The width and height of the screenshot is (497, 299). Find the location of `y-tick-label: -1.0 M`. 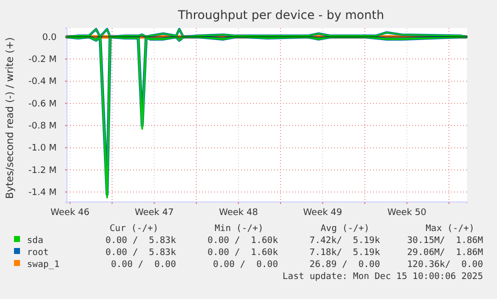

y-tick-label: -1.0 M is located at coordinates (42, 149).